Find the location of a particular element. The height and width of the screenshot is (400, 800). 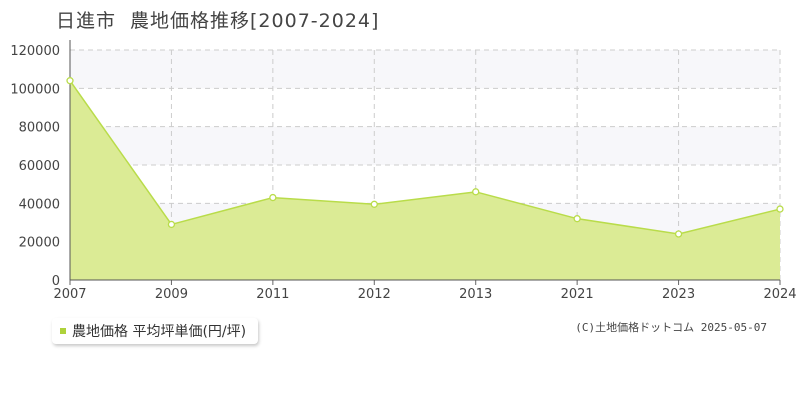

legend: 農地価格 平均坪単価(円/坪) is located at coordinates (155, 331).